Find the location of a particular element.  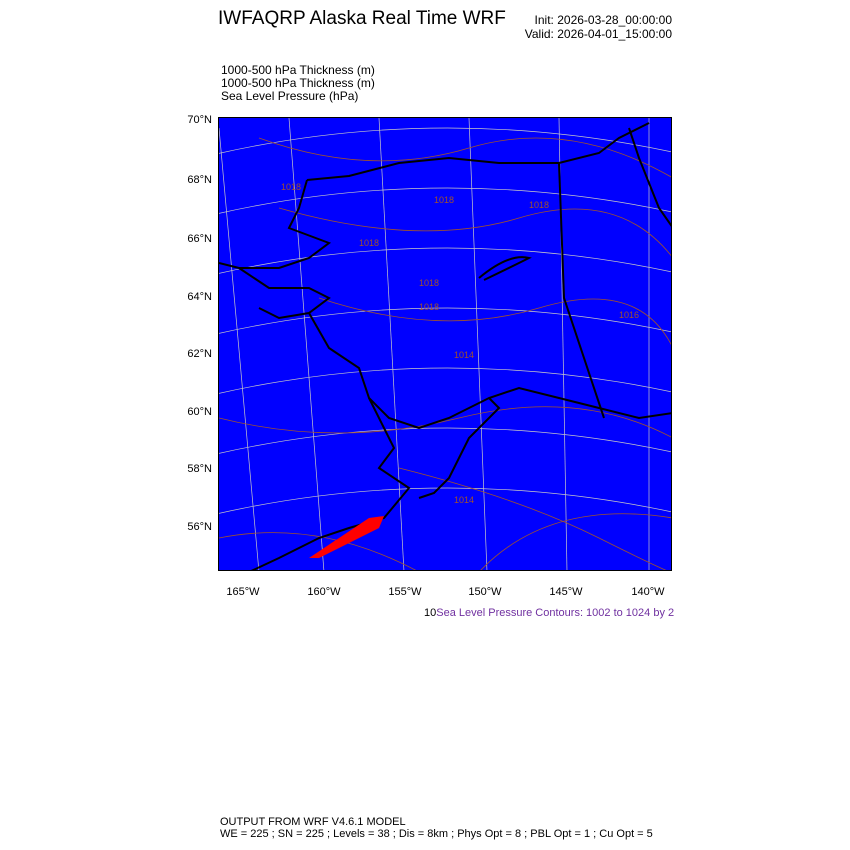

lon-label: 150°W is located at coordinates (485, 592).